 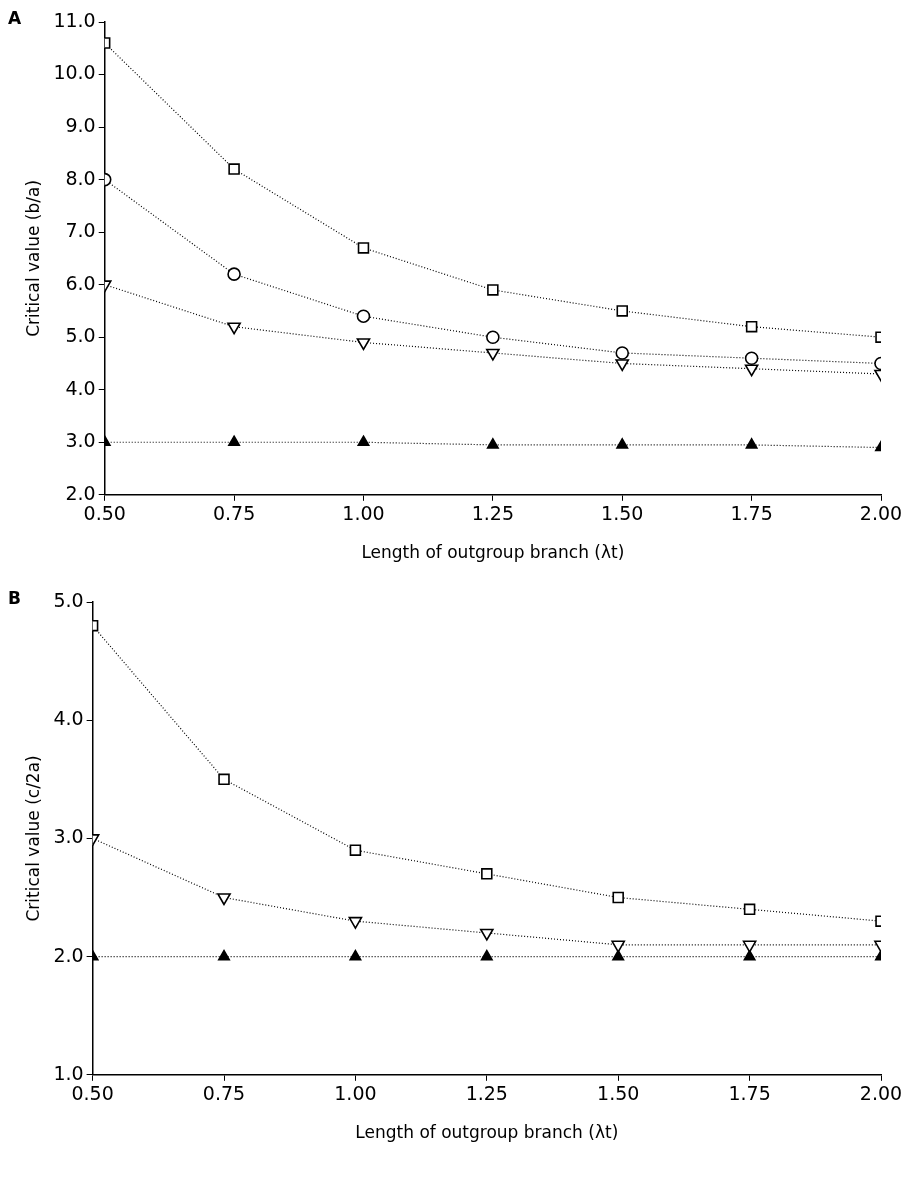 I want to click on y-tick-label: 10.0, so click(x=74, y=72).